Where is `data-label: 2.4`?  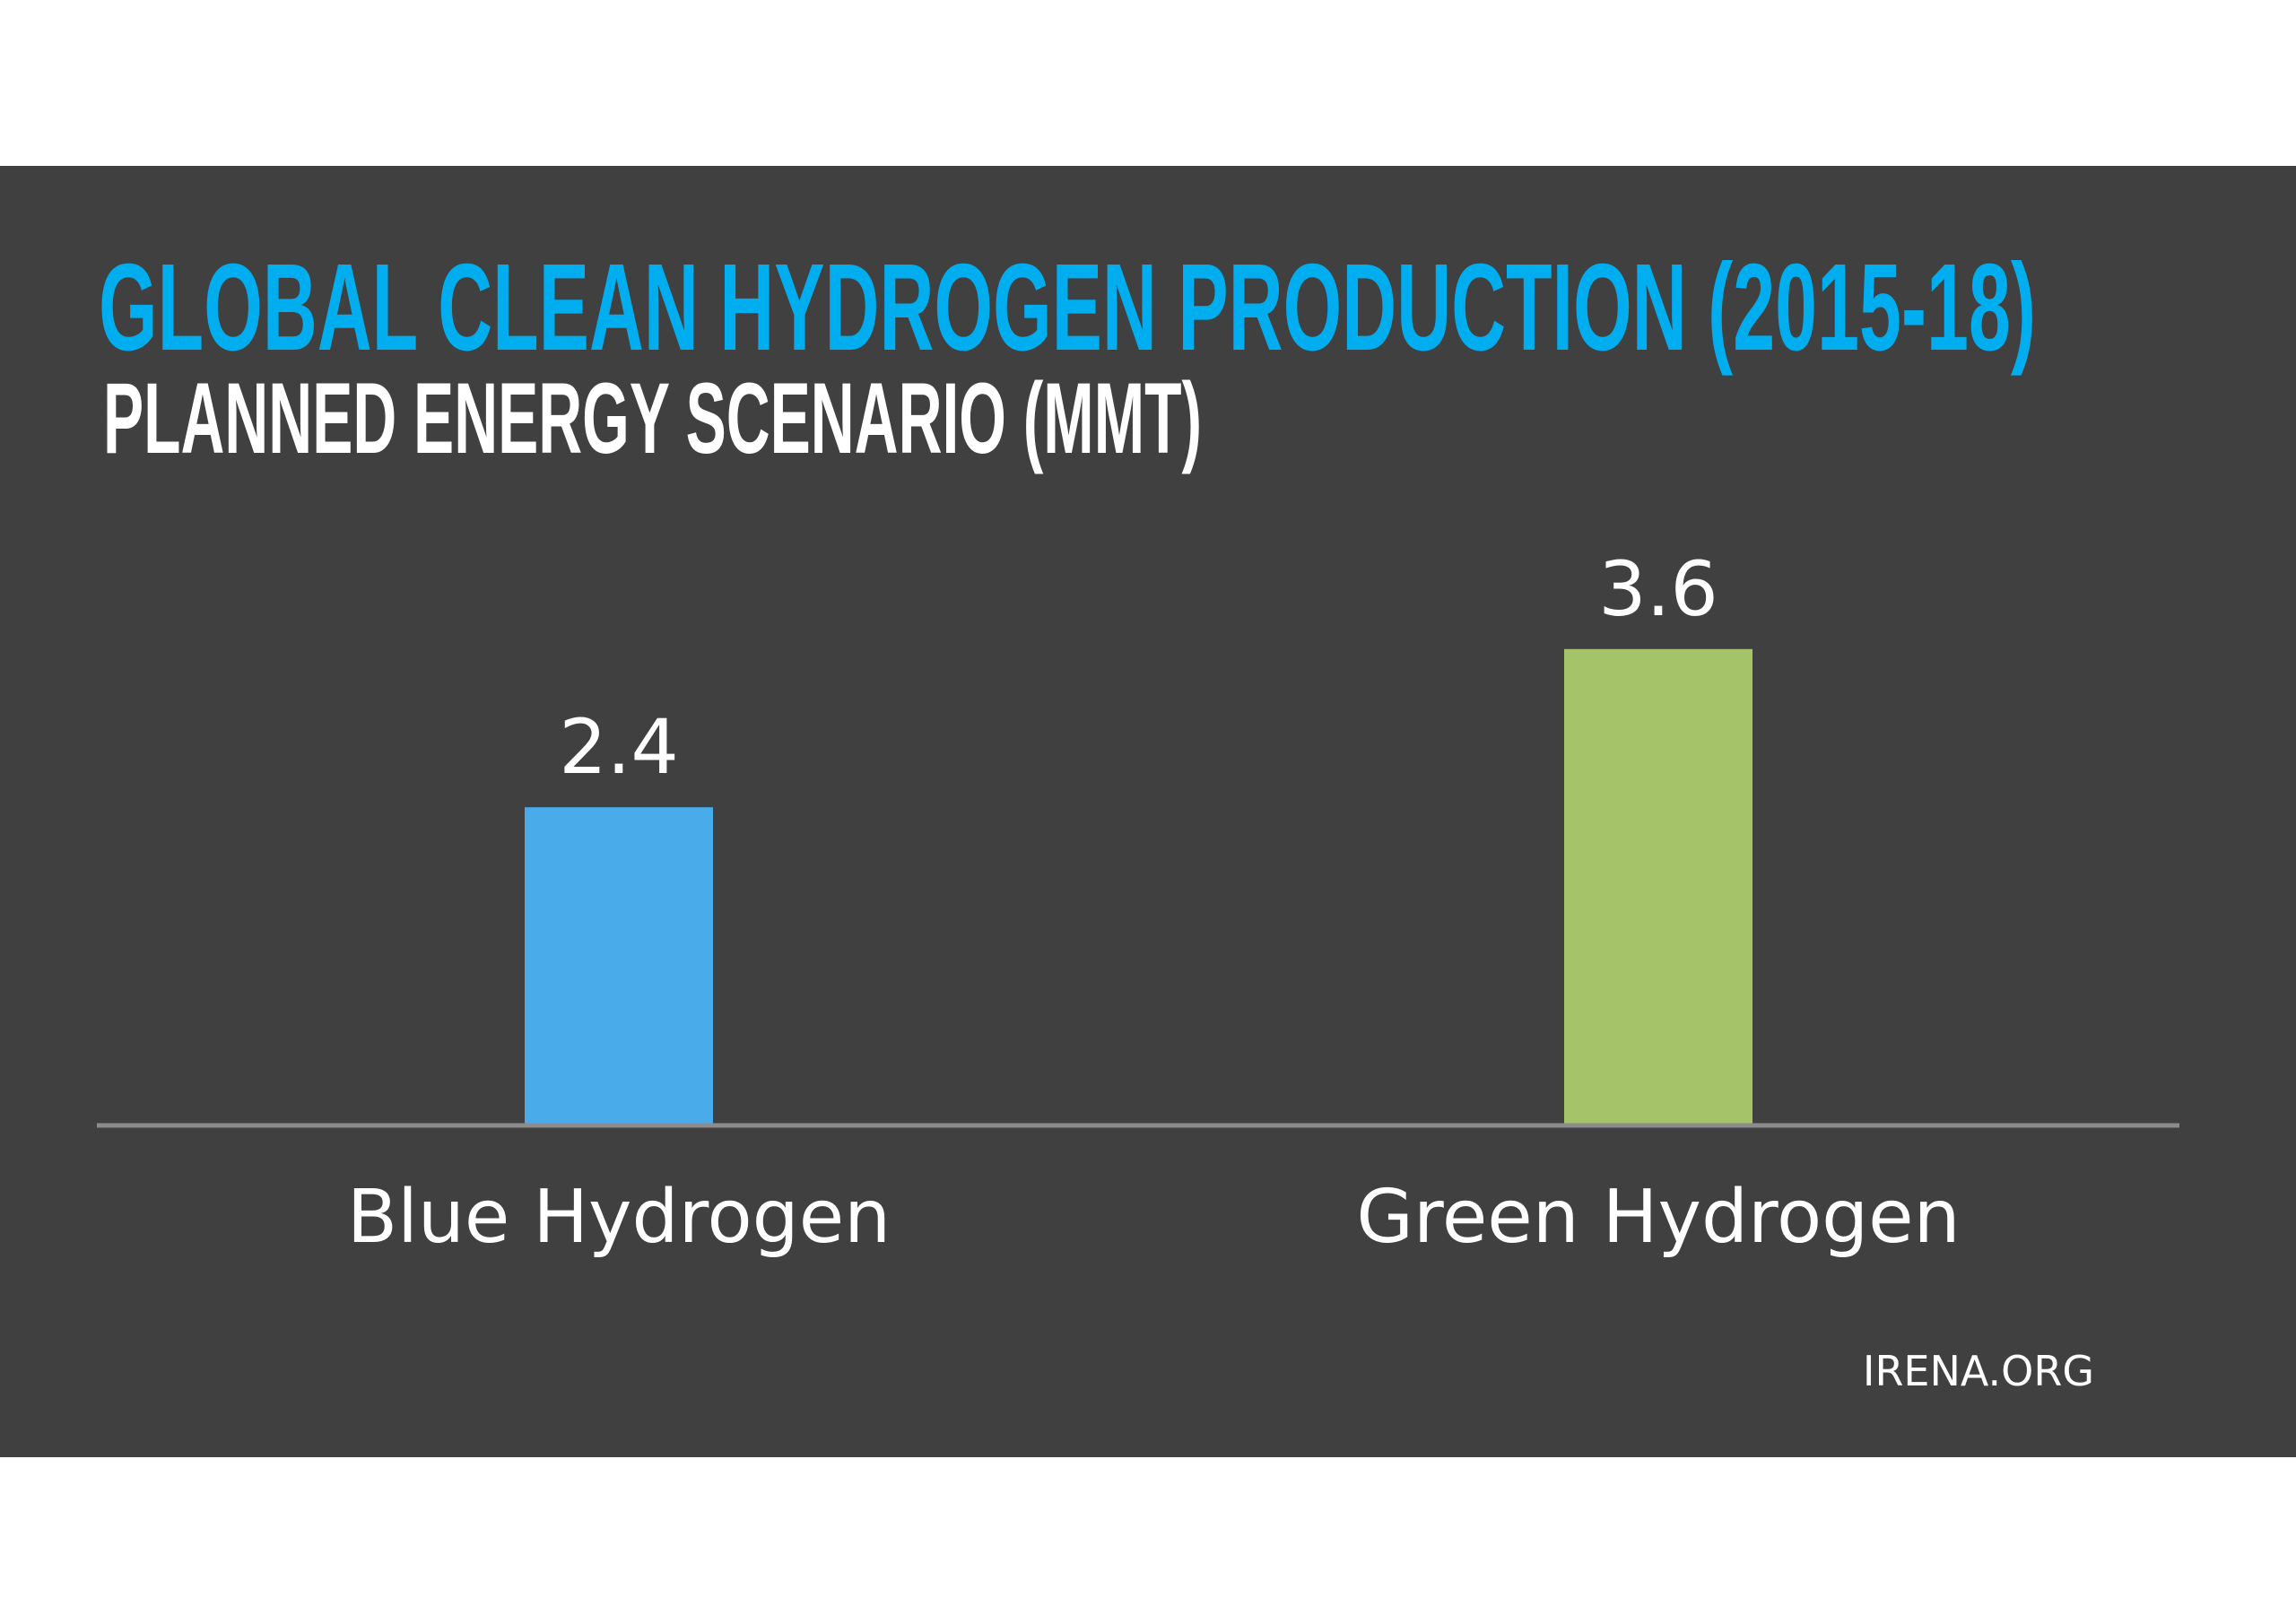 data-label: 2.4 is located at coordinates (619, 747).